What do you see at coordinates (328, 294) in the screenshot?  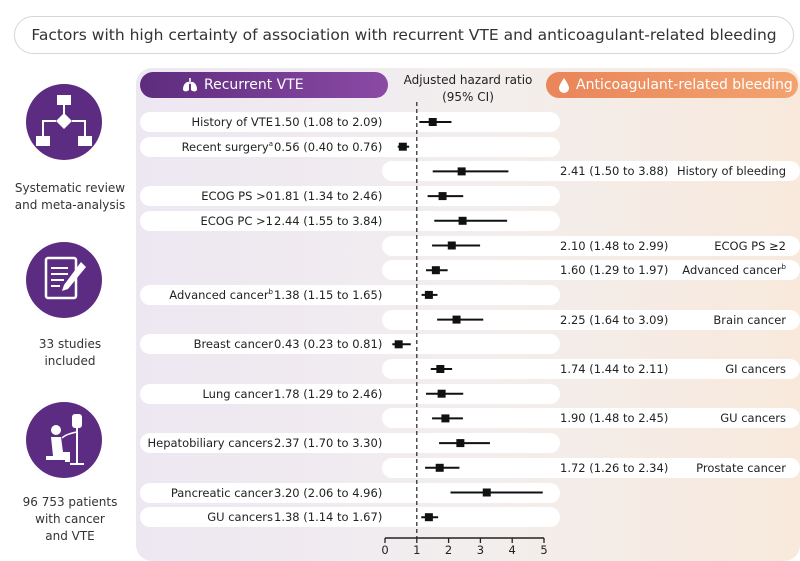 I see `hazard-ratio-value: 1.38 (1.15 to 1.65)` at bounding box center [328, 294].